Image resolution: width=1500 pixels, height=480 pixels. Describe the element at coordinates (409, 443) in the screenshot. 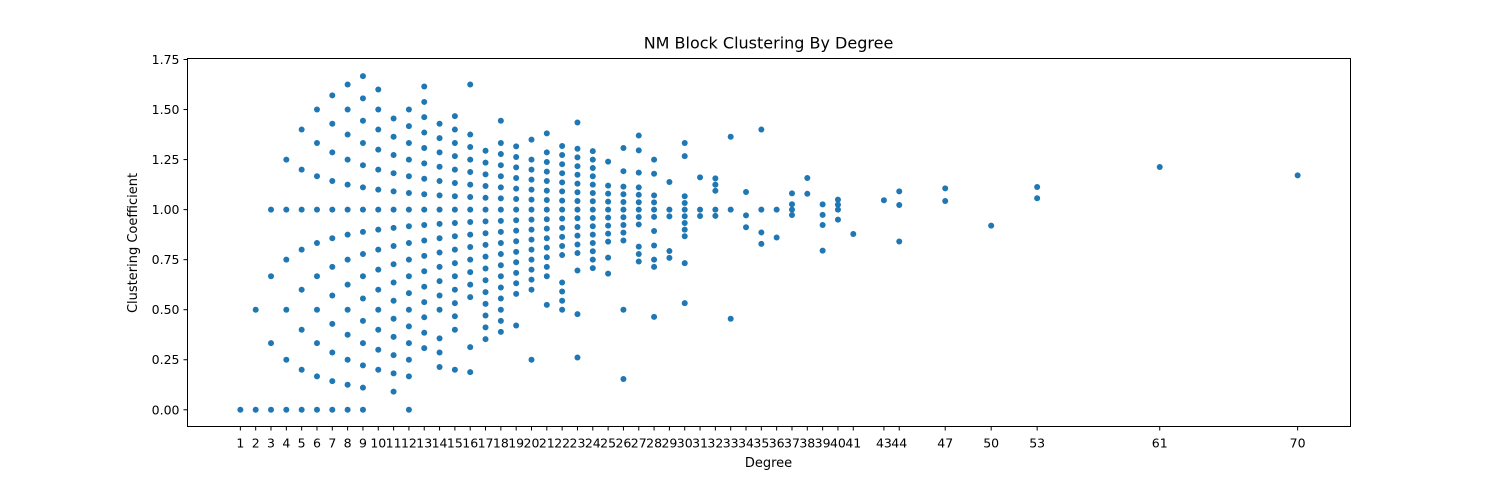

I see `x-tick-label: 12` at that location.